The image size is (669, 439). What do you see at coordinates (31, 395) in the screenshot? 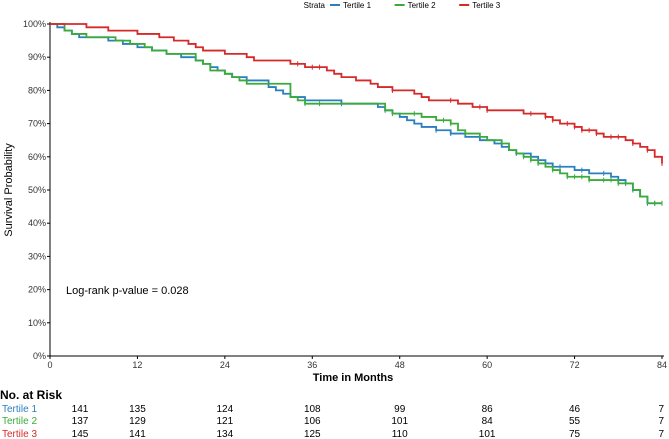
I see `risk-table-title: No. at Risk` at bounding box center [31, 395].